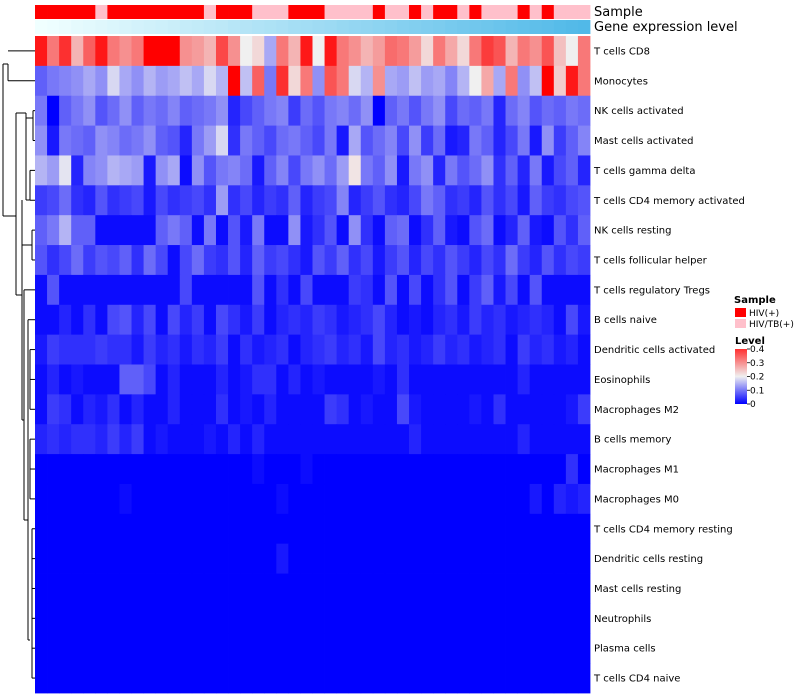 The width and height of the screenshot is (800, 700). I want to click on row-label: T cells CD4 memory resting, so click(663, 529).